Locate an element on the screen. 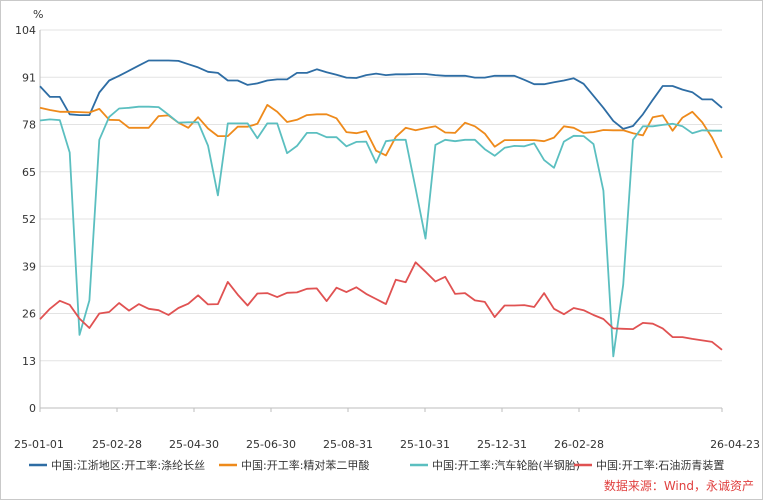  data-source-note: 数据来源：Wind，永诚资产 is located at coordinates (679, 485).